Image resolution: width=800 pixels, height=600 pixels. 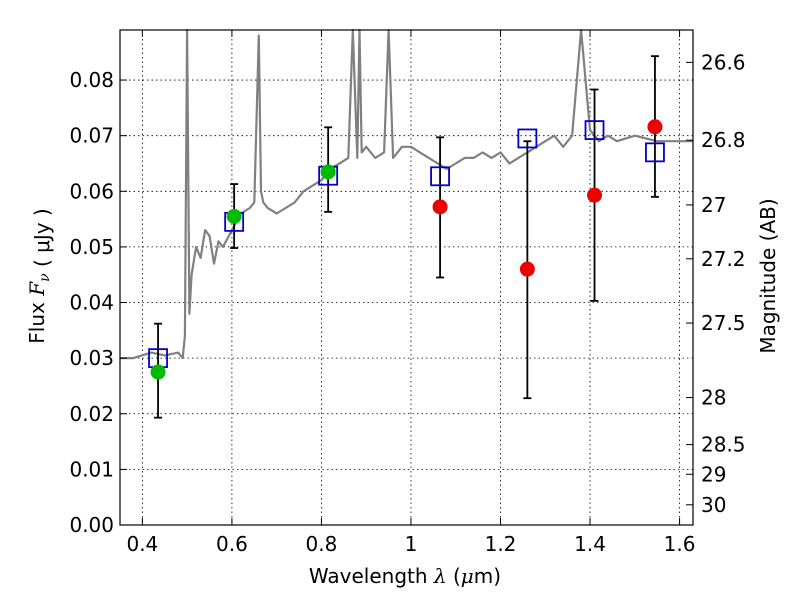 I want to click on y-axis-symbol-sub: ν, so click(x=45, y=277).